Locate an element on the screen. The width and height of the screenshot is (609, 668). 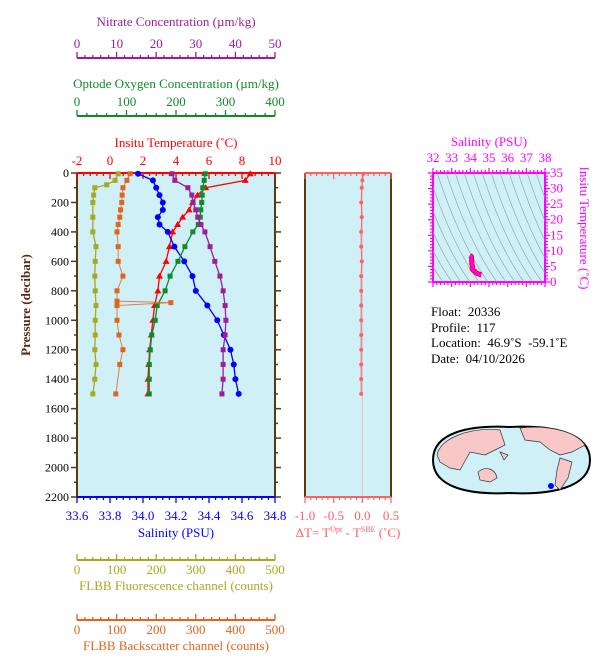
ts-plot-area is located at coordinates (489, 227).